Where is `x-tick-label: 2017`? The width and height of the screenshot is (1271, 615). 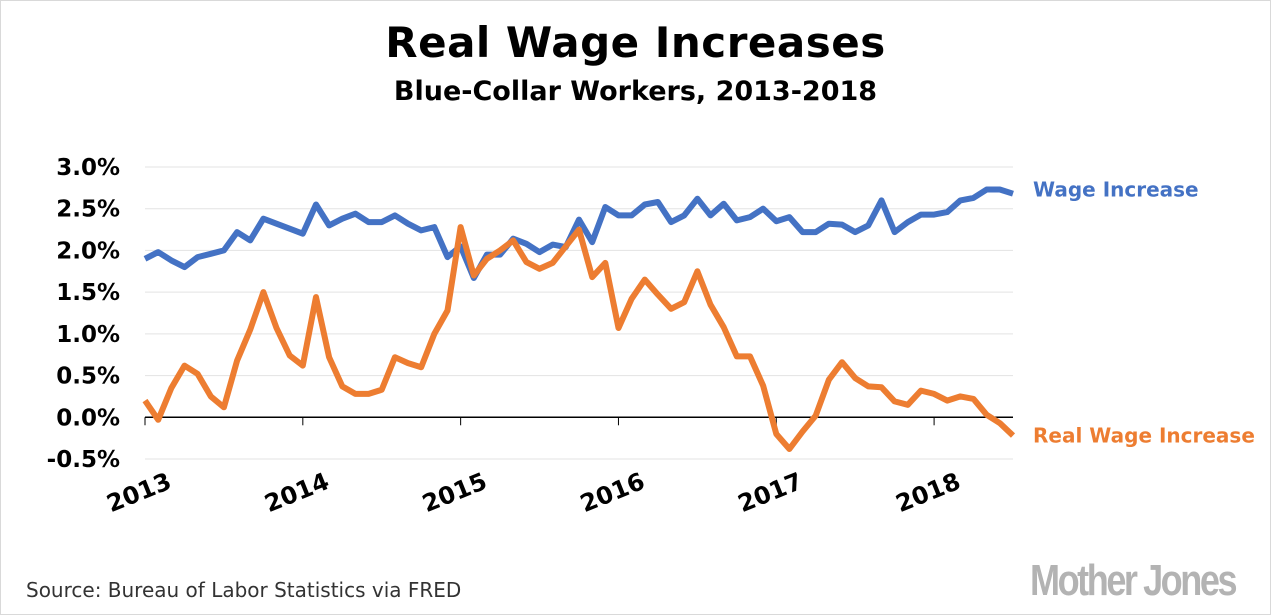
x-tick-label: 2017 is located at coordinates (770, 492).